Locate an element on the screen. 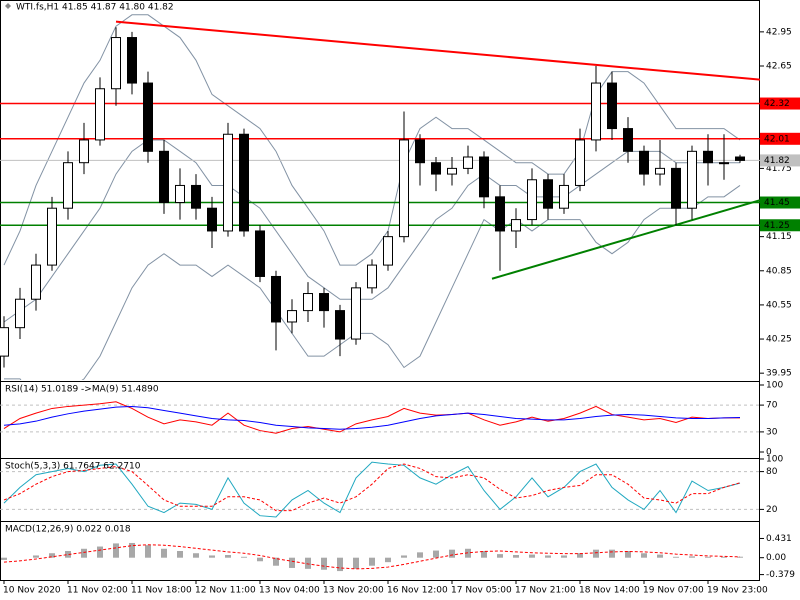 This screenshot has width=800, height=600. panel is located at coordinates (380, 417).